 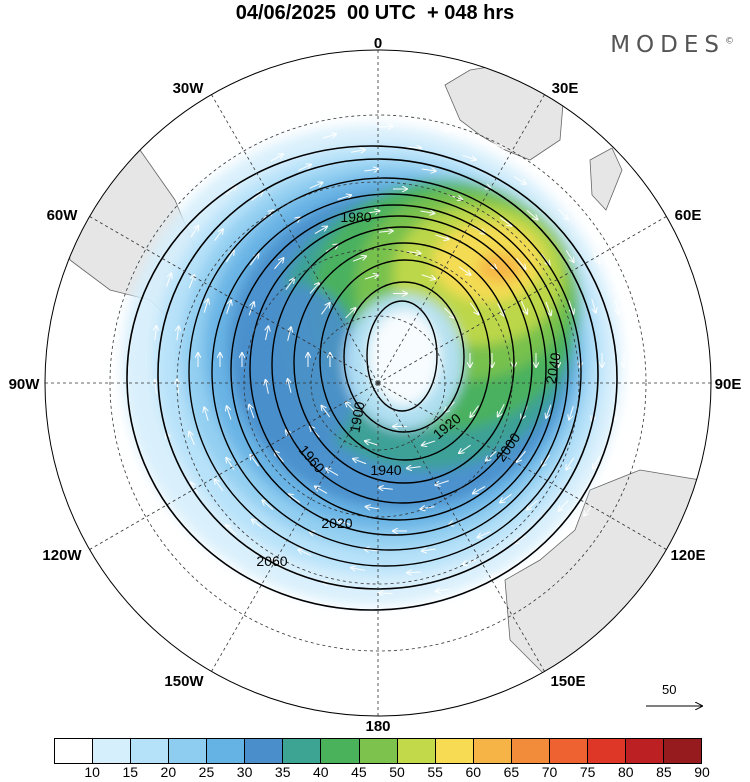 I want to click on lon-label-90e: 90E, so click(x=728, y=384).